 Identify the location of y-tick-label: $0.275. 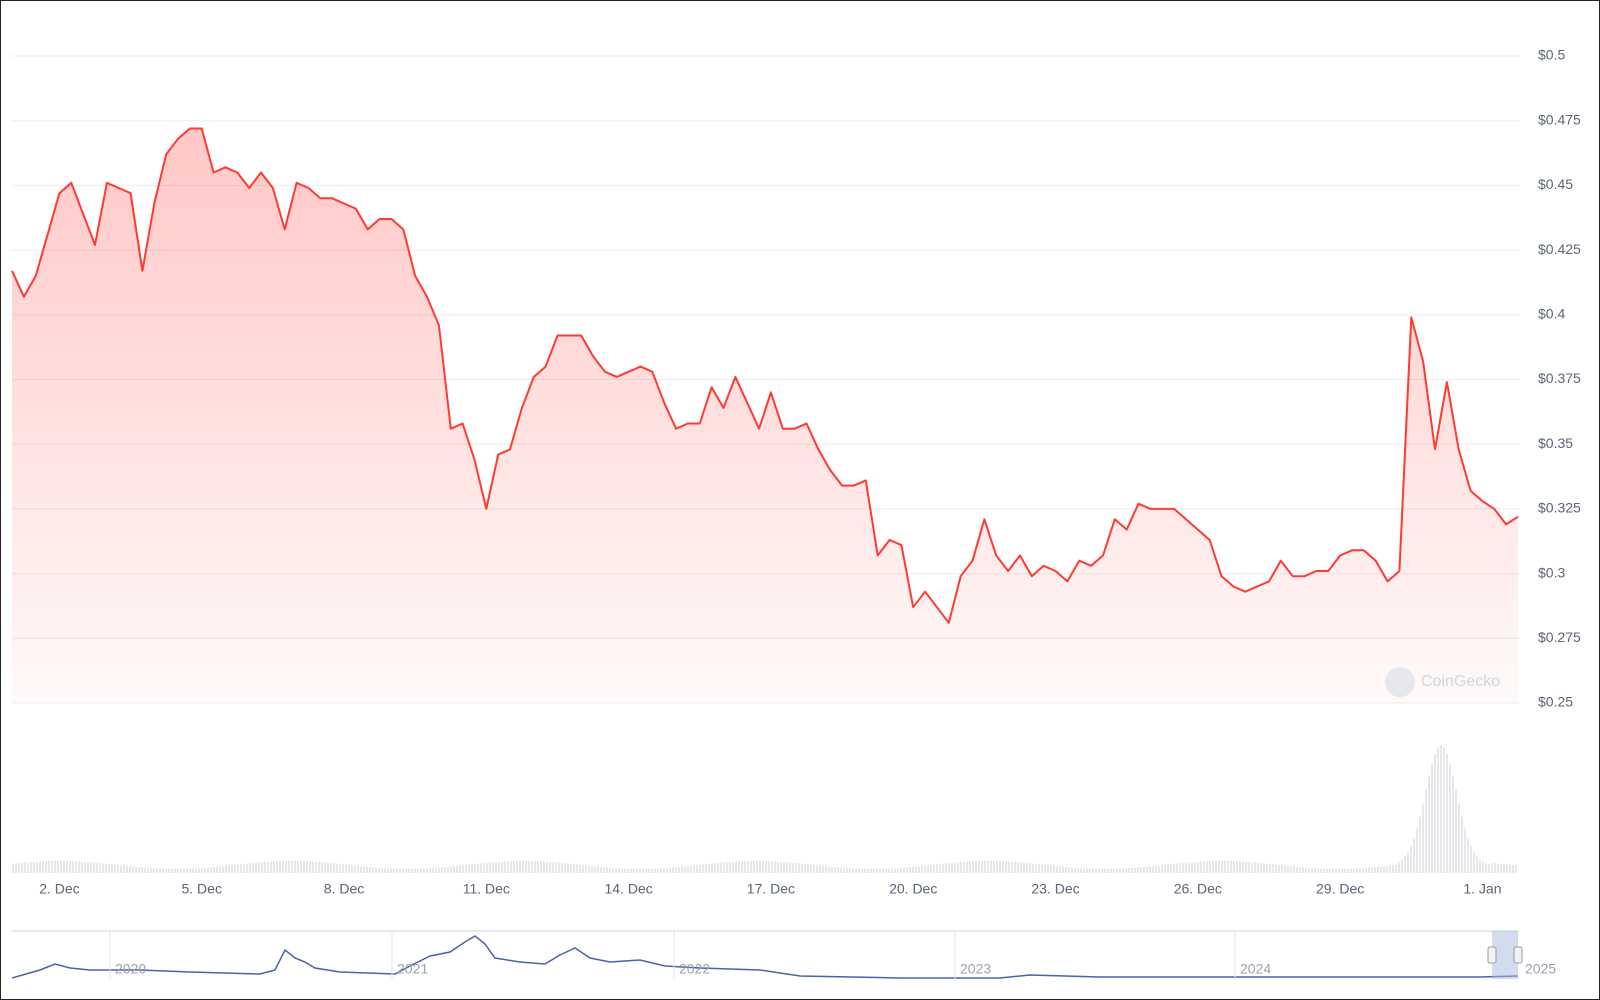
(1559, 637).